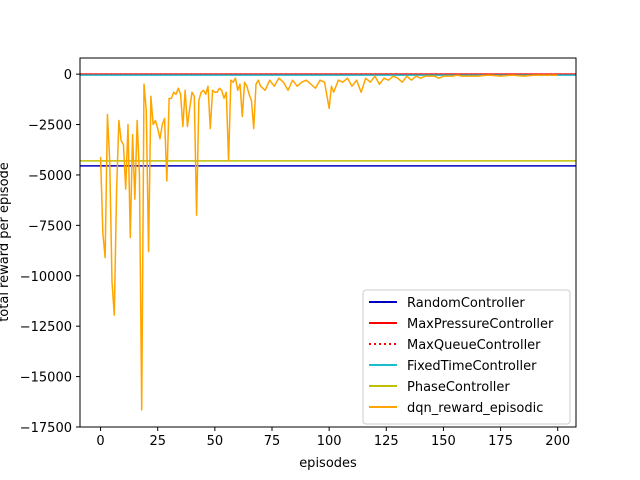 Image resolution: width=640 pixels, height=480 pixels. What do you see at coordinates (480, 324) in the screenshot?
I see `legend-label: MaxPressureController` at bounding box center [480, 324].